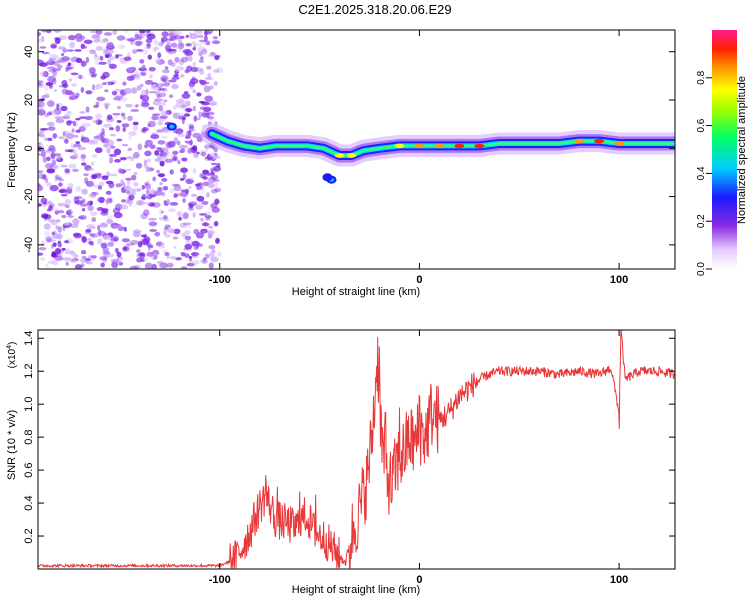 This screenshot has height=600, width=750. I want to click on x-tick-label: 0, so click(419, 580).